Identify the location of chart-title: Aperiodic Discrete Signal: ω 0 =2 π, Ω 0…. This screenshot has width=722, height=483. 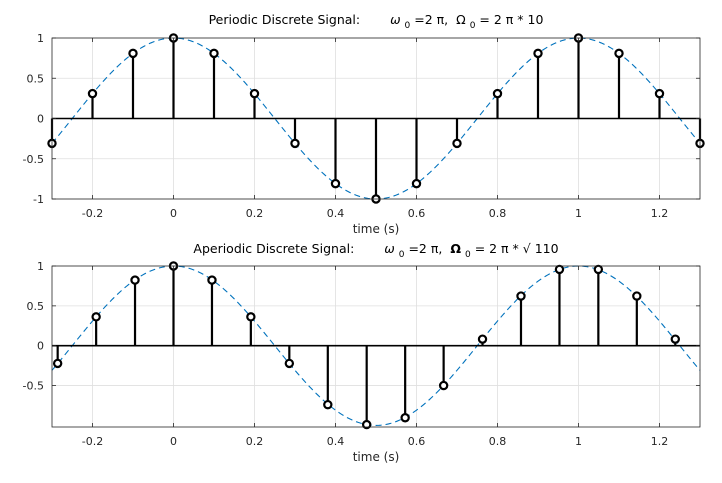
(375, 250).